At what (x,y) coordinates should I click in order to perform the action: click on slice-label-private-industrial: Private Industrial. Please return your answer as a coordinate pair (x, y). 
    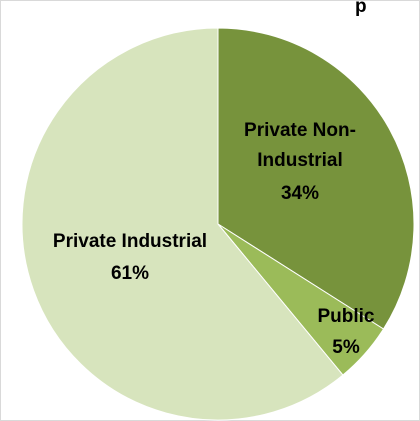
    Looking at the image, I should click on (130, 241).